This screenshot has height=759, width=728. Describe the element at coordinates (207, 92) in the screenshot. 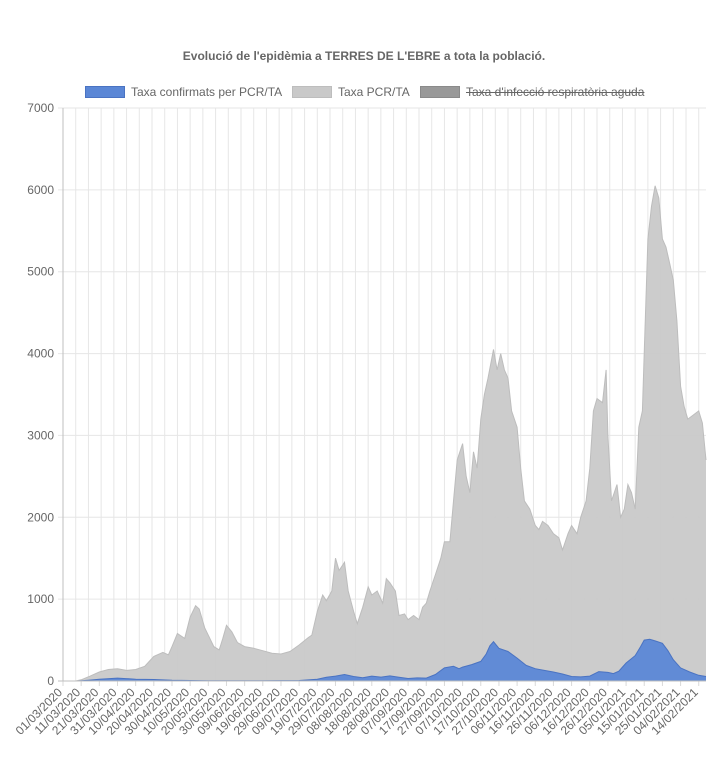

I see `legend-label-confirmats: Taxa confirmats per PCR/TA` at that location.